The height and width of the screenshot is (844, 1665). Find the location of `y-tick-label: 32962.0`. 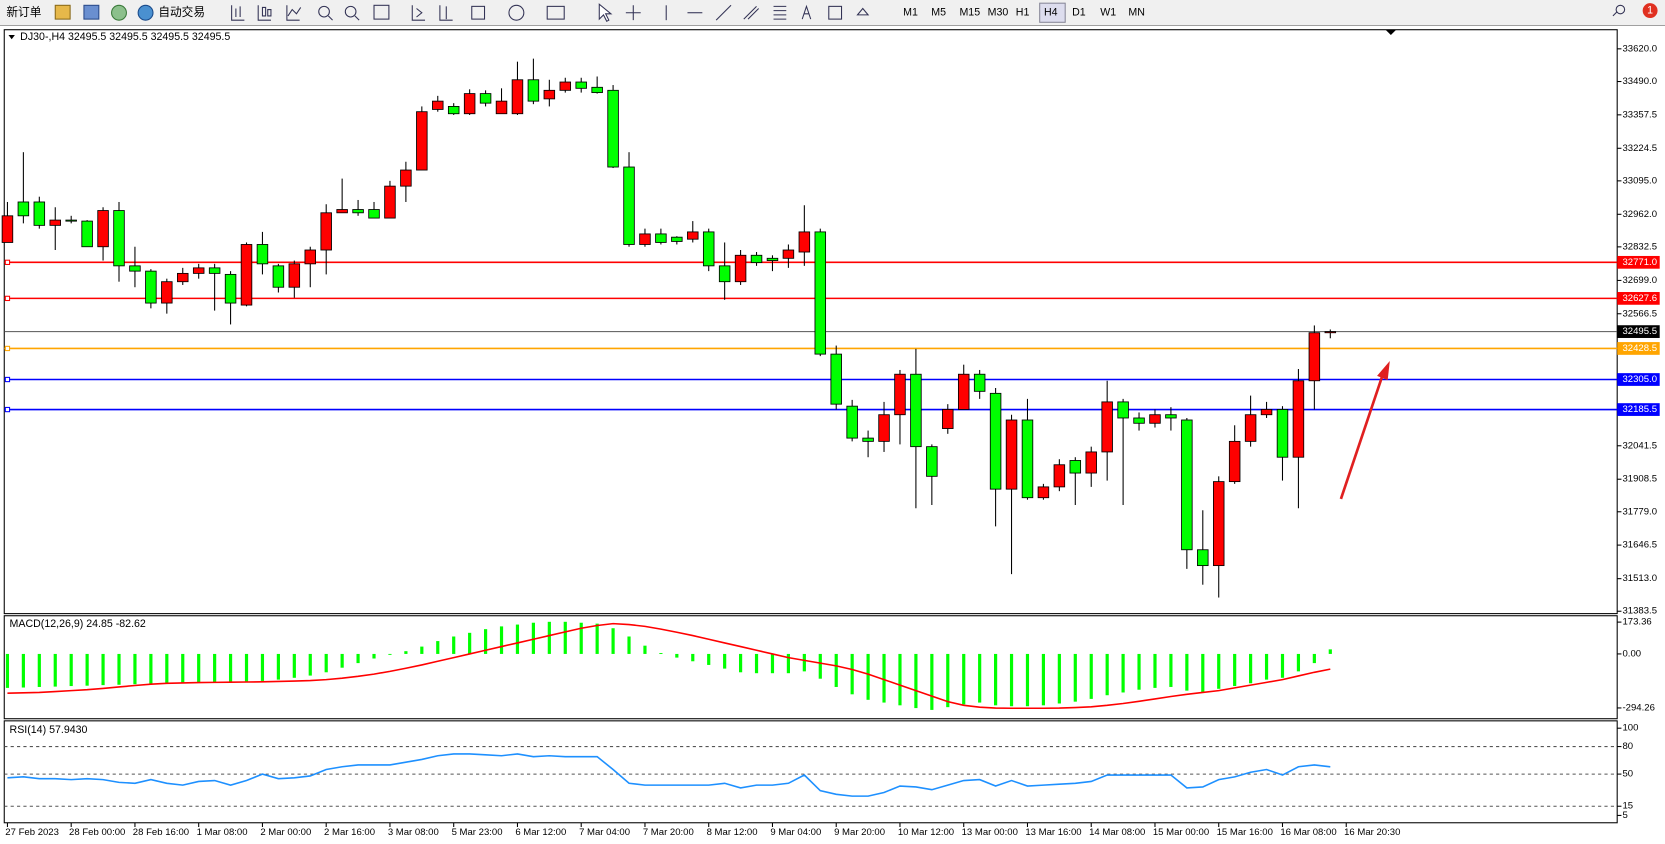

y-tick-label: 32962.0 is located at coordinates (1639, 214).